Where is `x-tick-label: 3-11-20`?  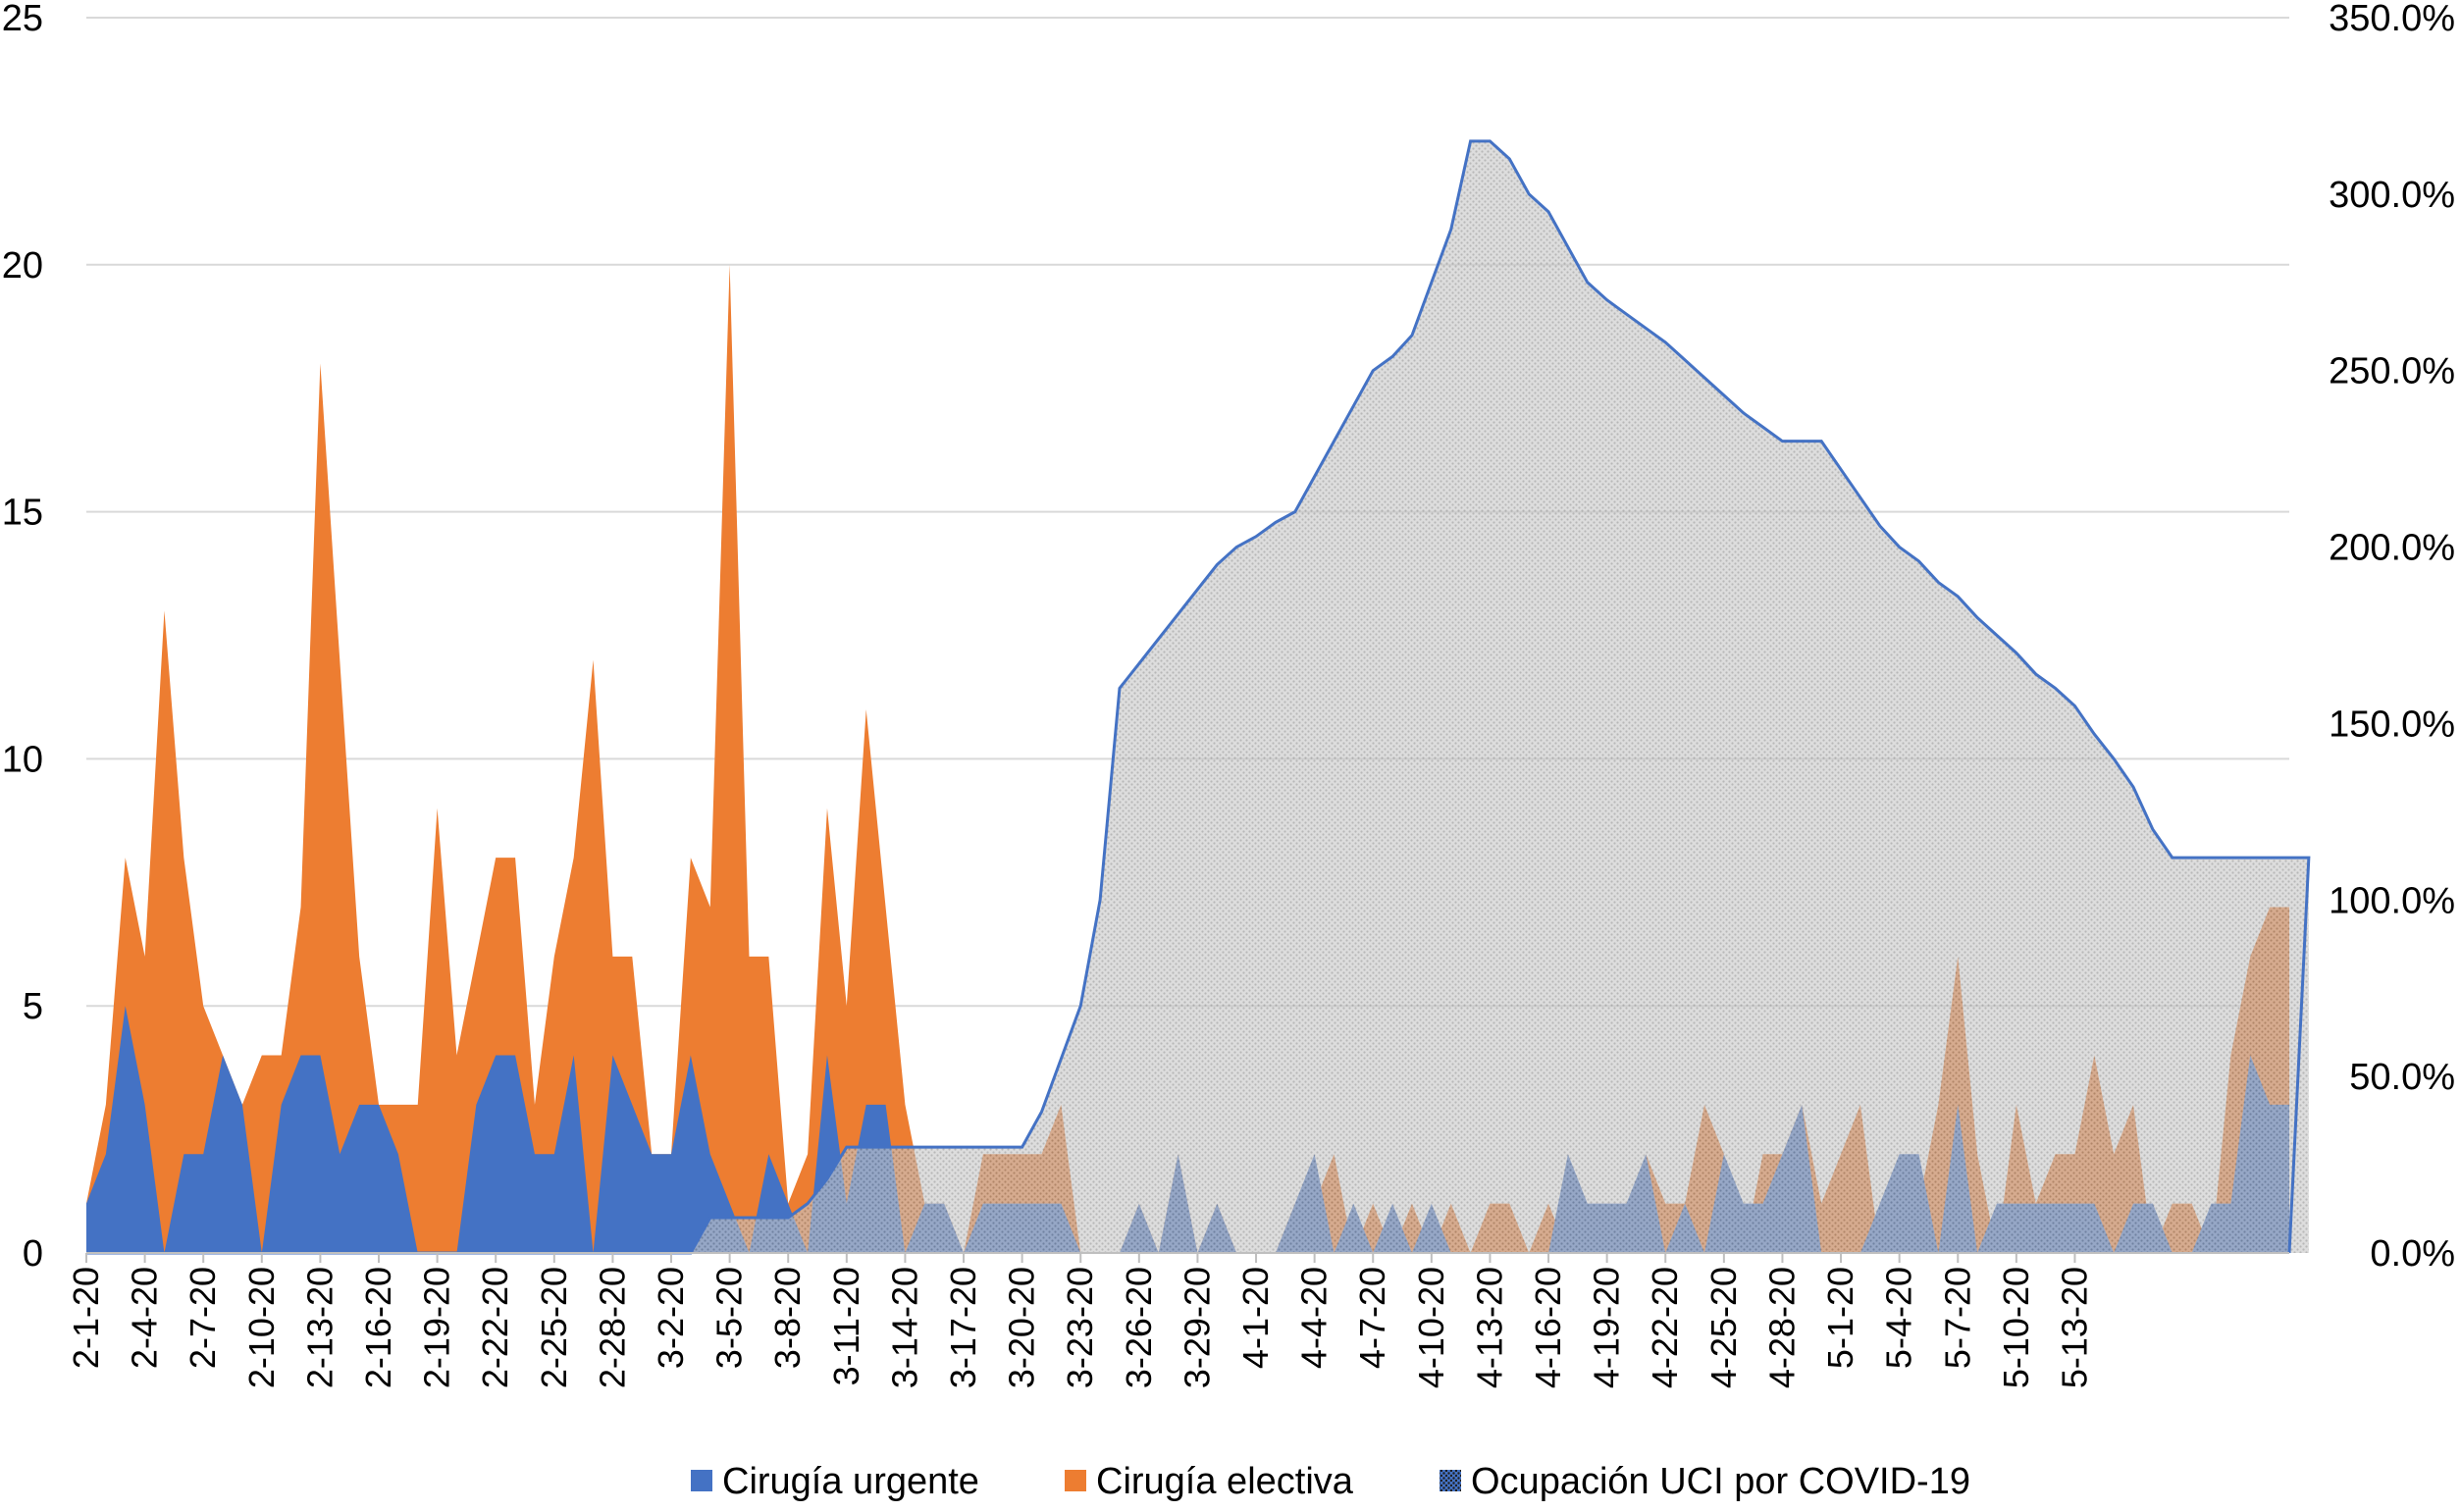 x-tick-label: 3-11-20 is located at coordinates (846, 1326).